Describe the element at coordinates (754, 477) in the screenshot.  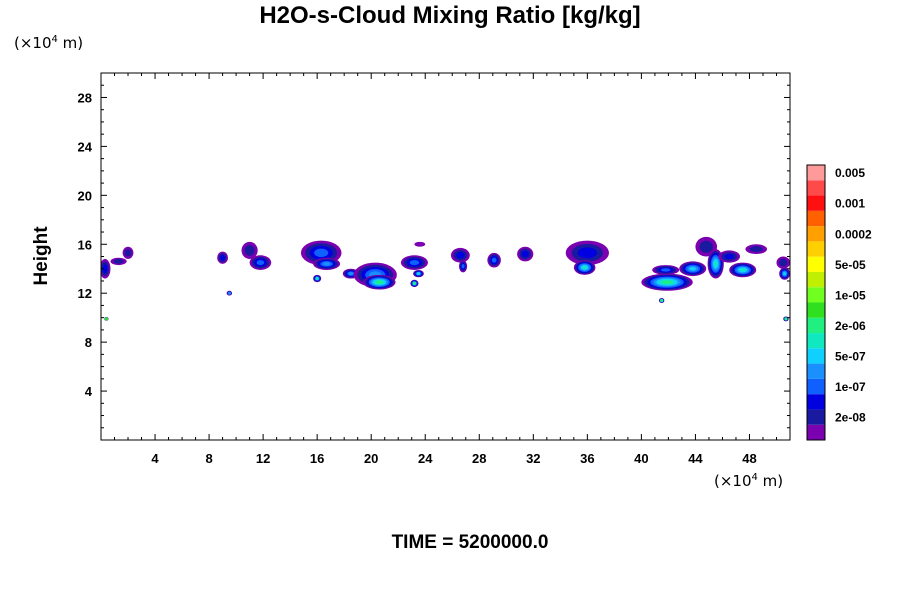
I see `x-axis-unit-exponent: 4` at that location.